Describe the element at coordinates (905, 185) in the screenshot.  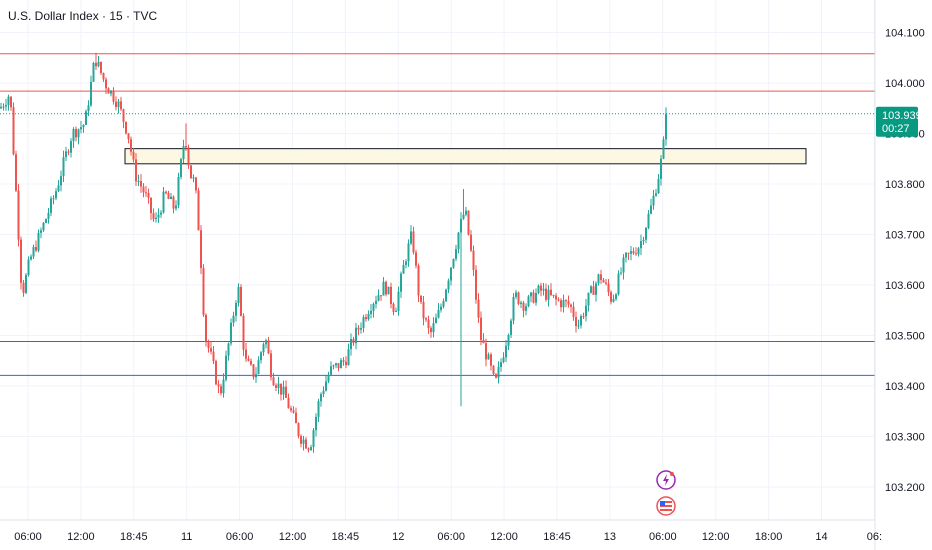
I see `y-tick-label: 103.800` at that location.